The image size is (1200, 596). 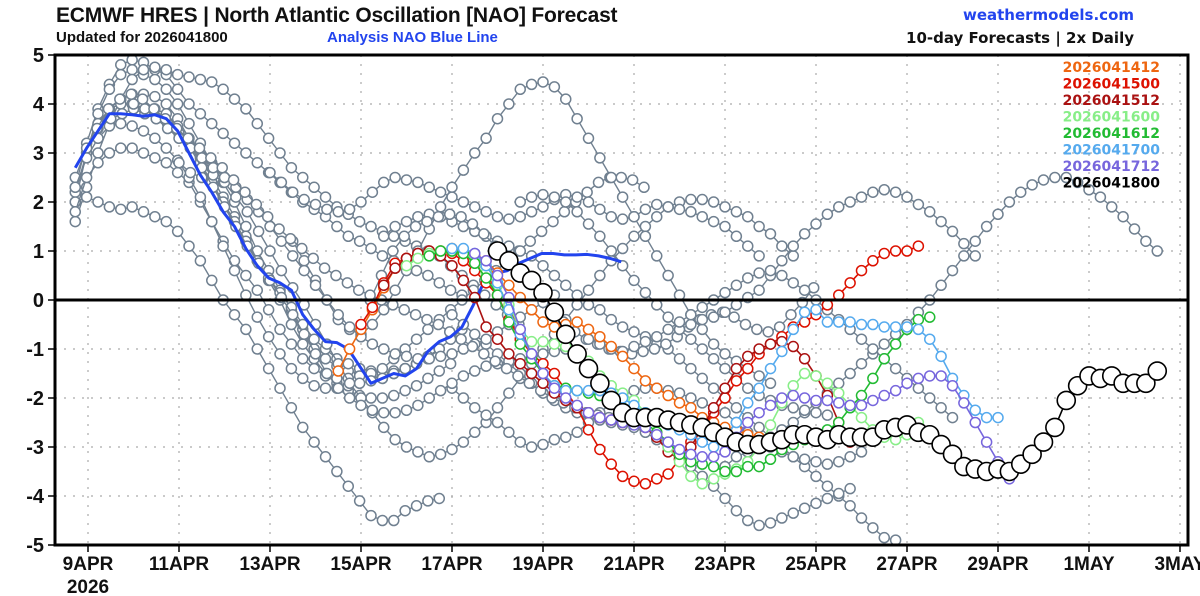 I want to click on analysis-note: Analysis NAO Blue Line, so click(x=412, y=37).